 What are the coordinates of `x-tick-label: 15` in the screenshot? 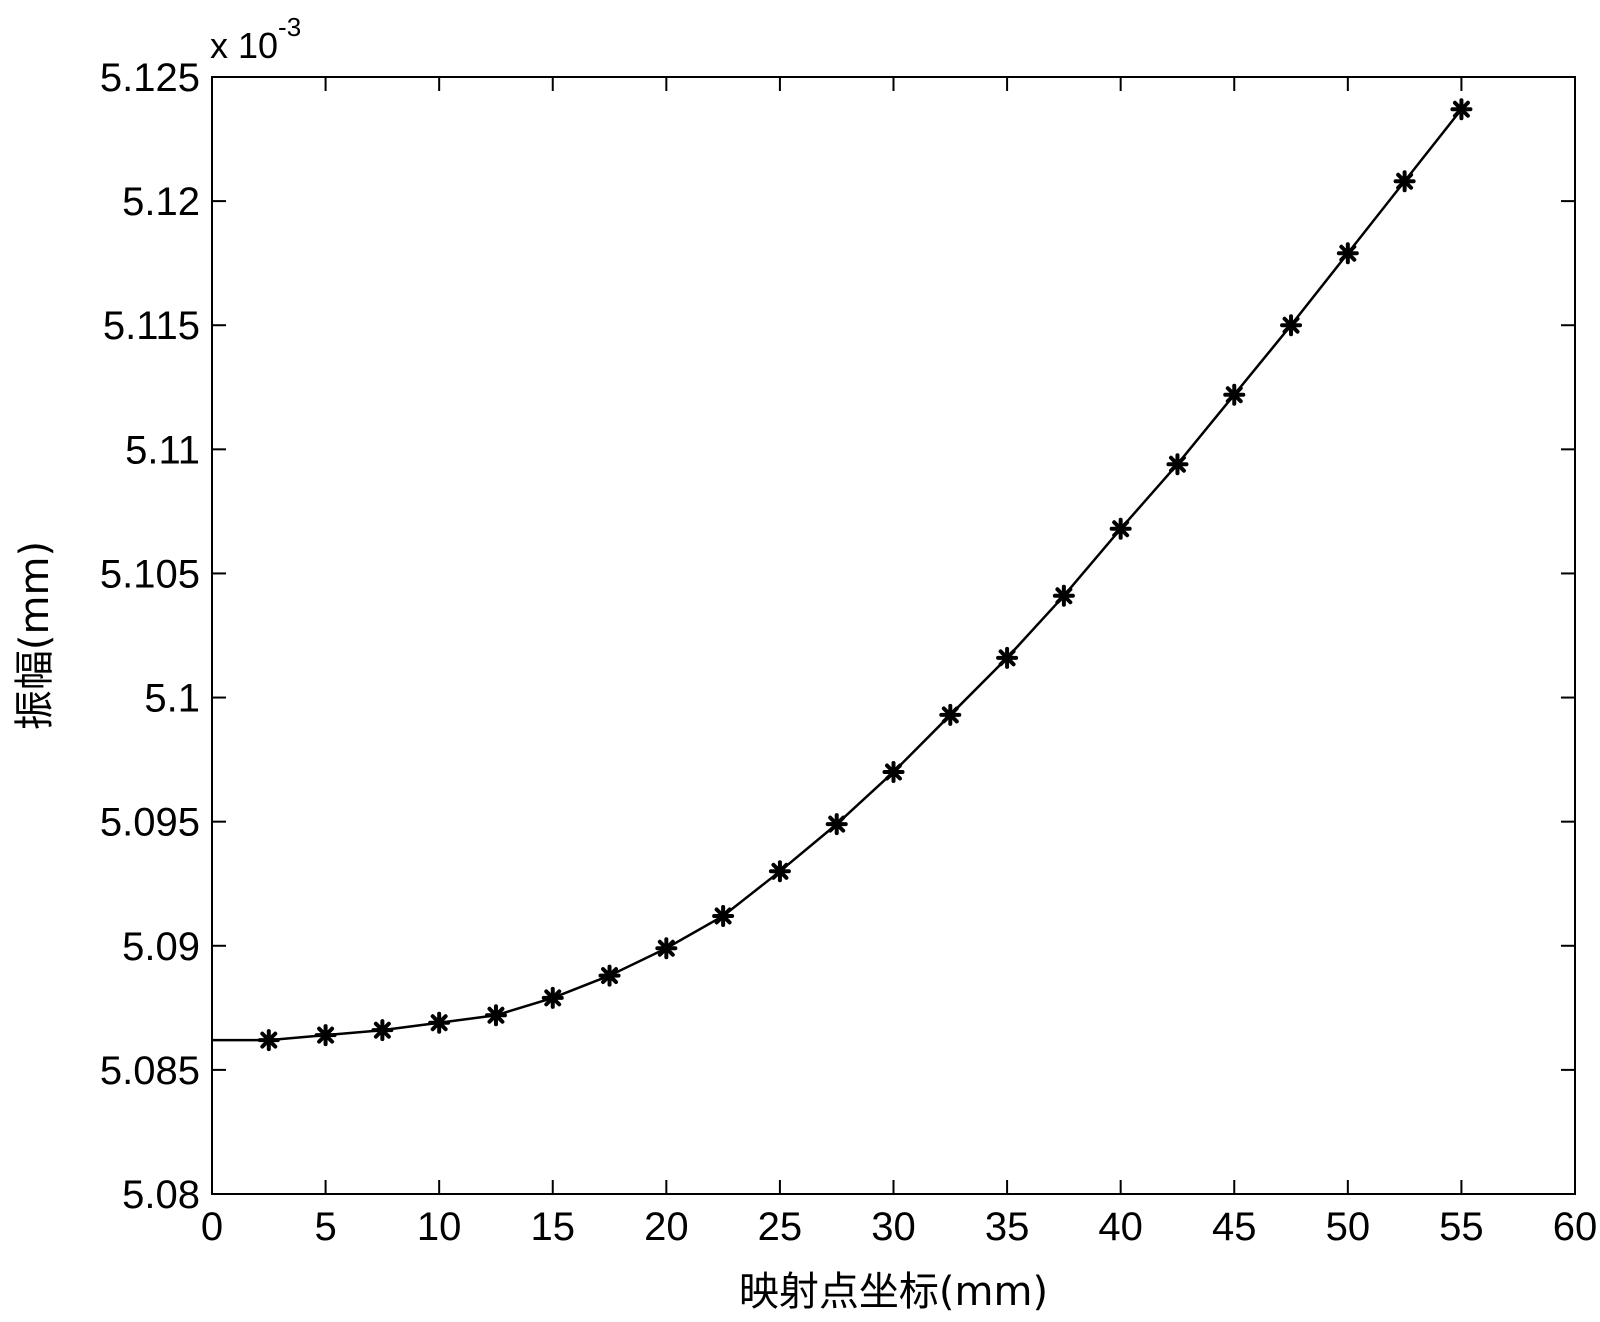 It's located at (553, 1227).